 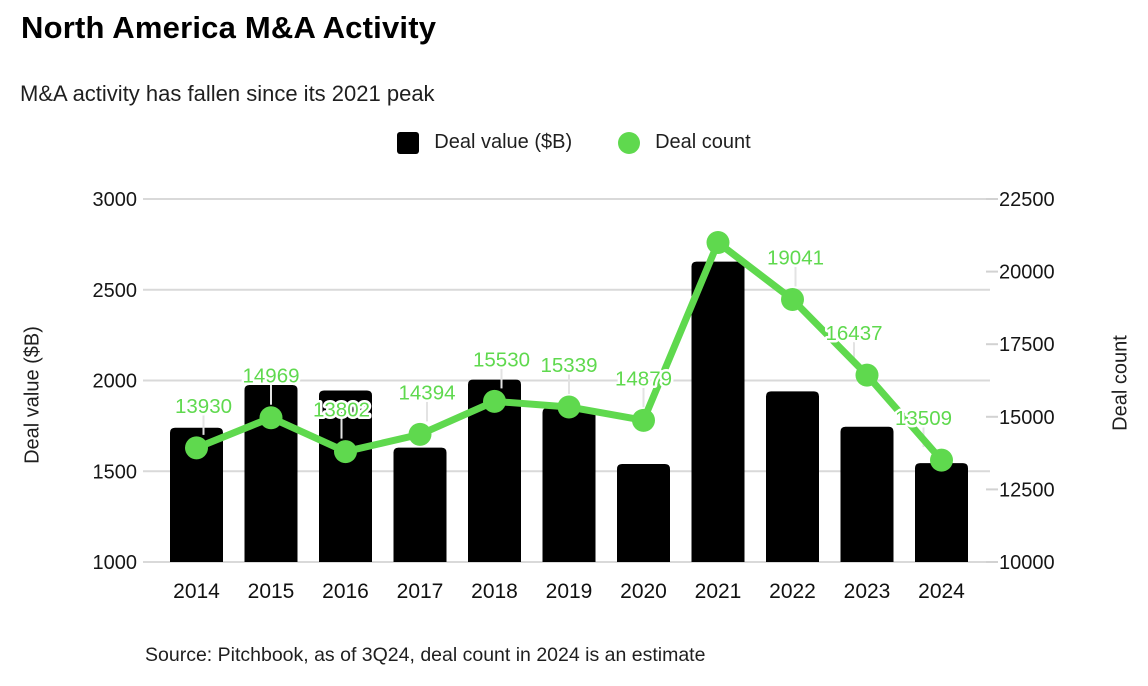 What do you see at coordinates (271, 591) in the screenshot?
I see `x-axis-tick: 2015` at bounding box center [271, 591].